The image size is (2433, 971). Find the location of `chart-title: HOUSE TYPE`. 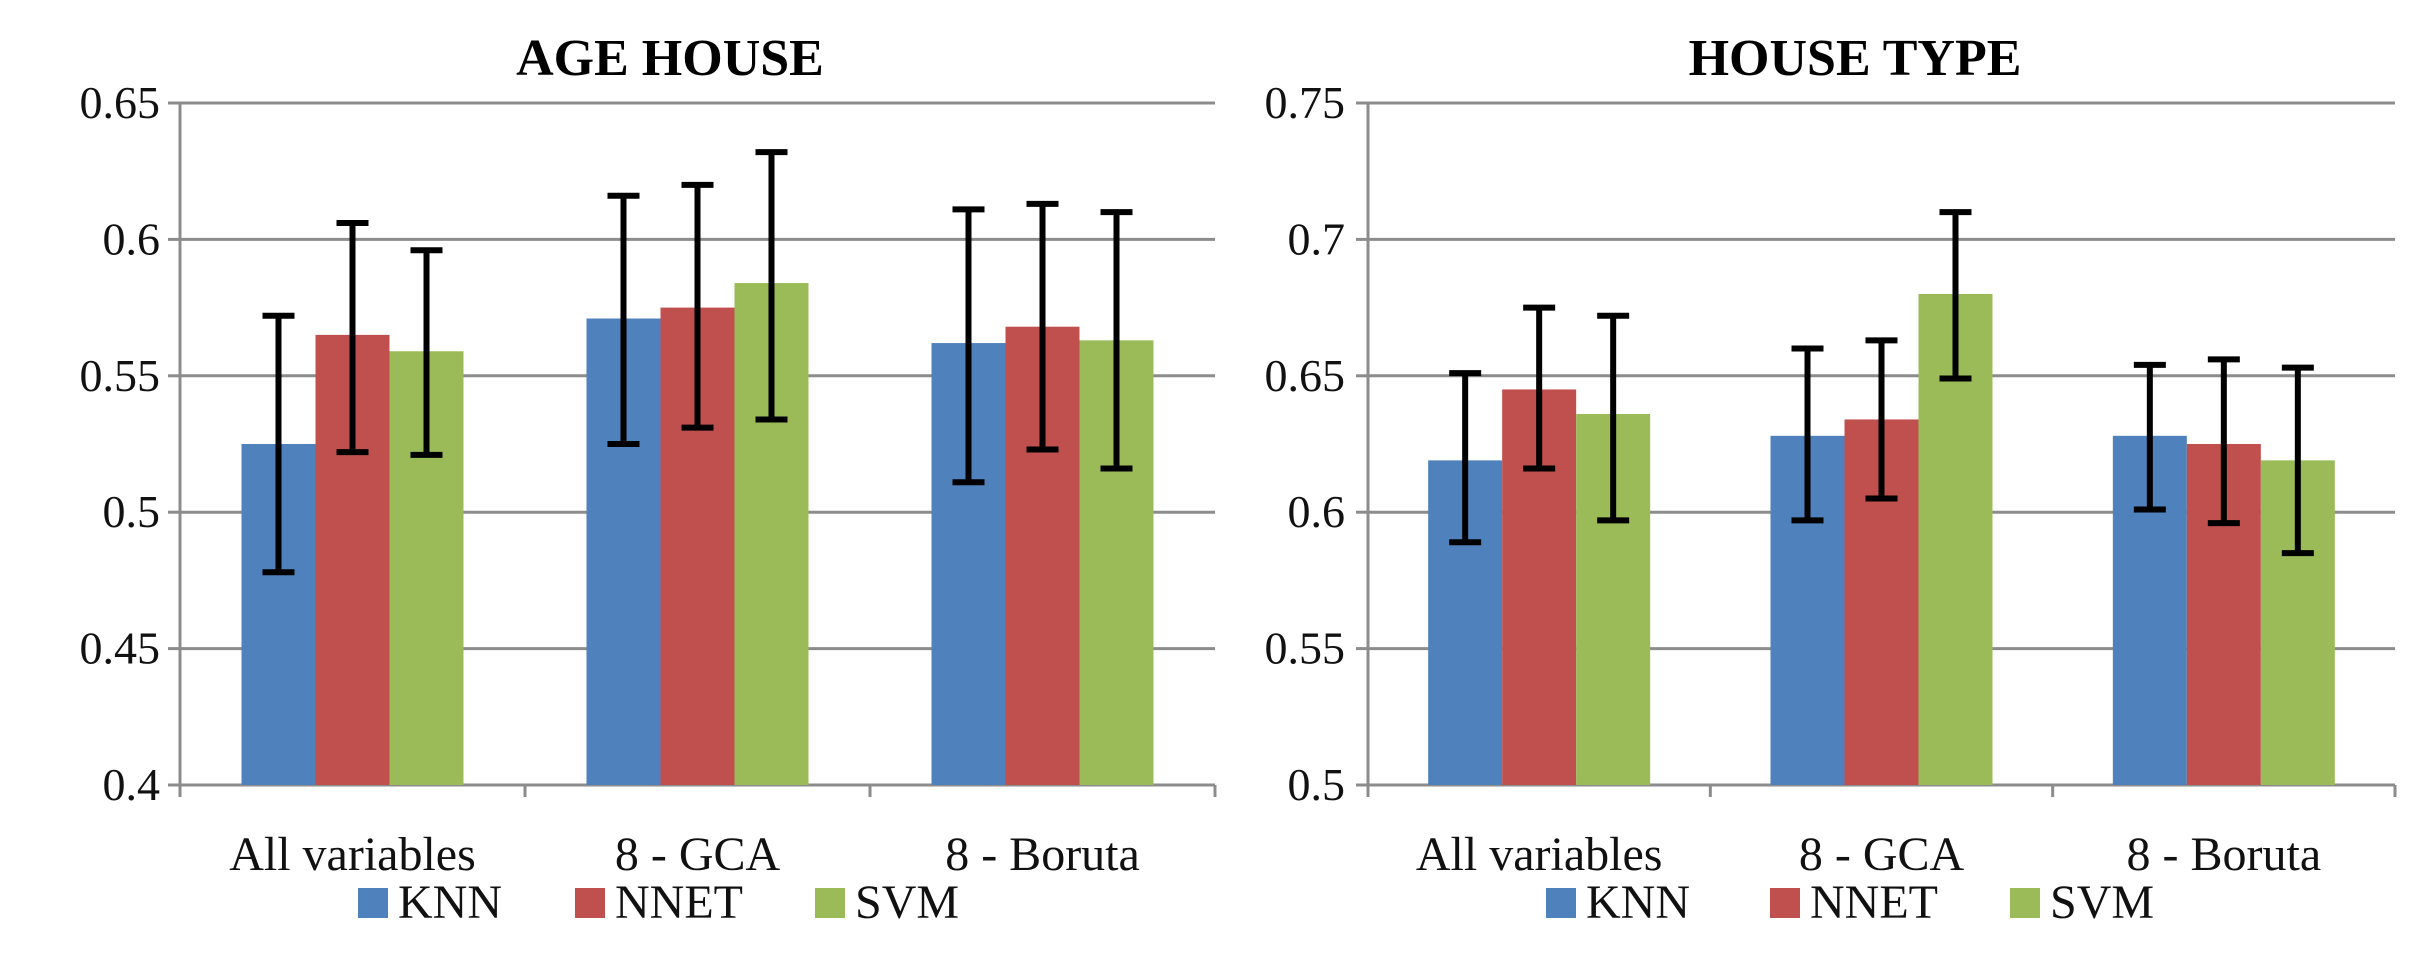

chart-title: HOUSE TYPE is located at coordinates (1855, 58).